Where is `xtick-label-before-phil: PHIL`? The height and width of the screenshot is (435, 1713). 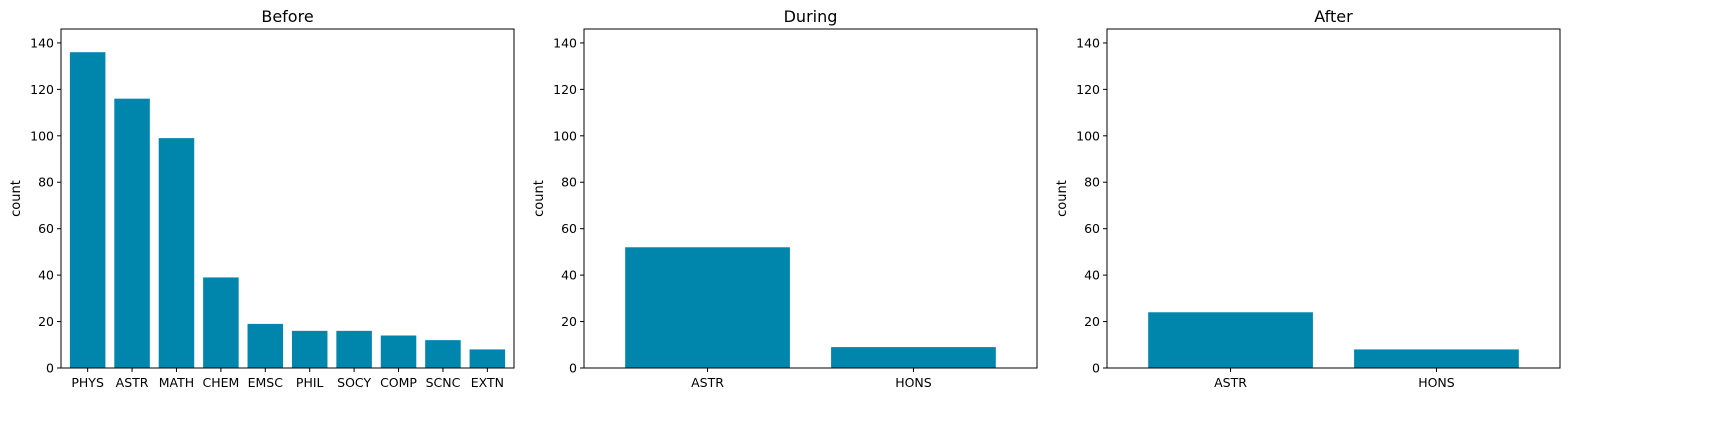 xtick-label-before-phil: PHIL is located at coordinates (310, 382).